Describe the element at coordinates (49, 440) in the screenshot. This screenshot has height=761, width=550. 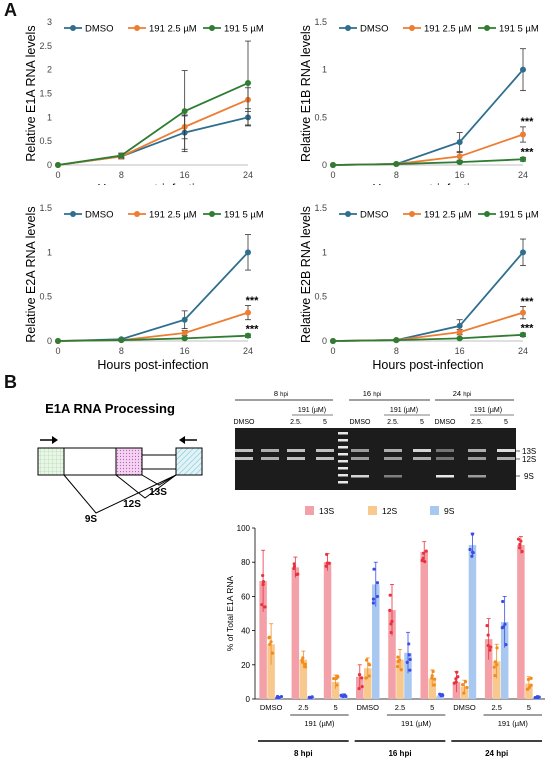
I see `forward-primer-arrow-icon` at that location.